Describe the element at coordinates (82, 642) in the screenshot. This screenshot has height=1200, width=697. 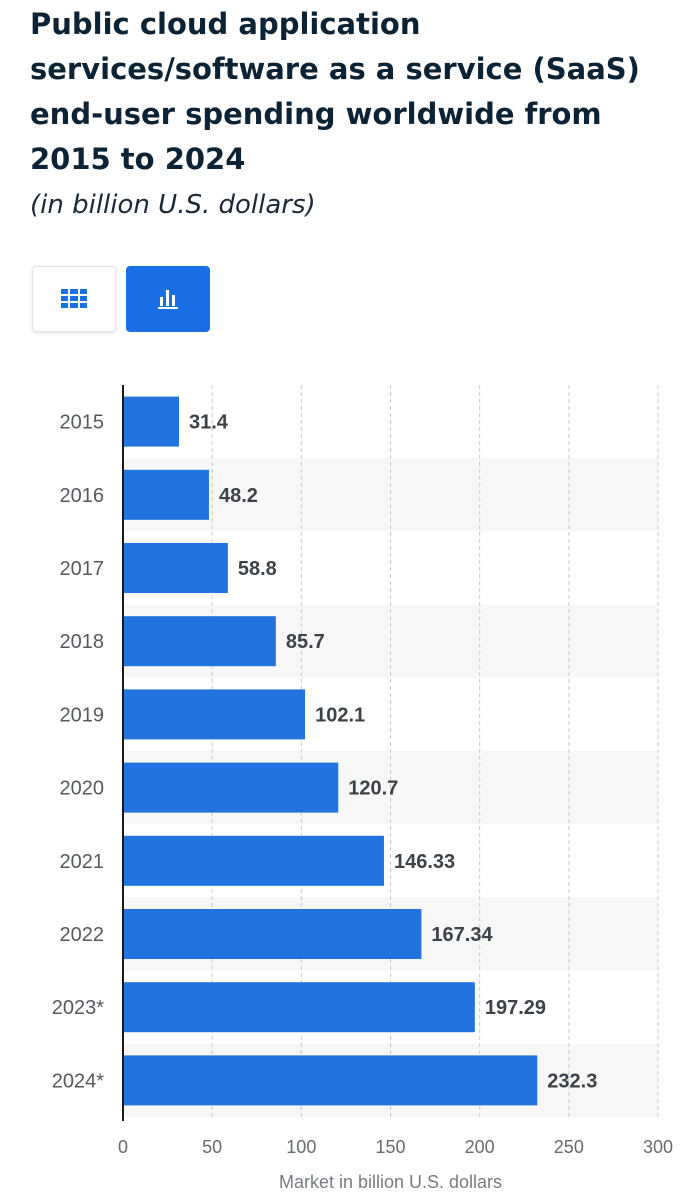
I see `category-label: 2018` at that location.